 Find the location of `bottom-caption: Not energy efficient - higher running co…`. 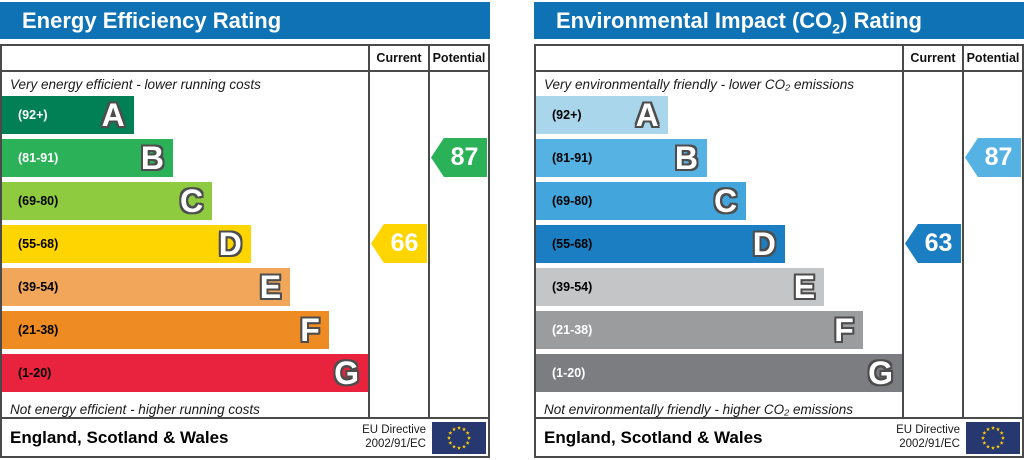

bottom-caption: Not energy efficient - higher running co… is located at coordinates (135, 409).